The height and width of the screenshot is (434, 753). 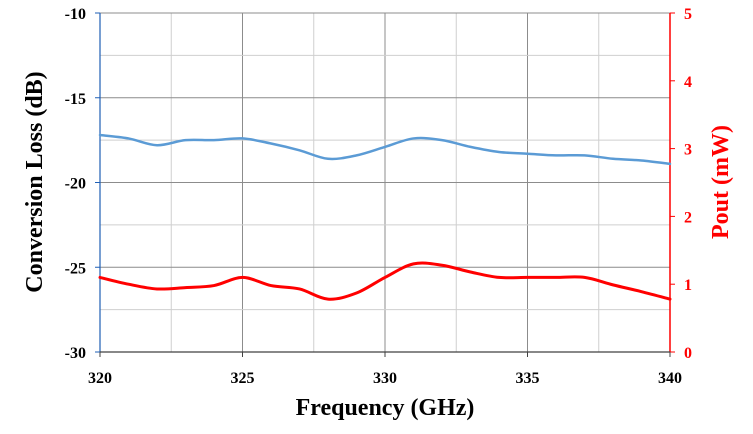 I want to click on y2-axis-title: Pout (mW), so click(x=721, y=182).